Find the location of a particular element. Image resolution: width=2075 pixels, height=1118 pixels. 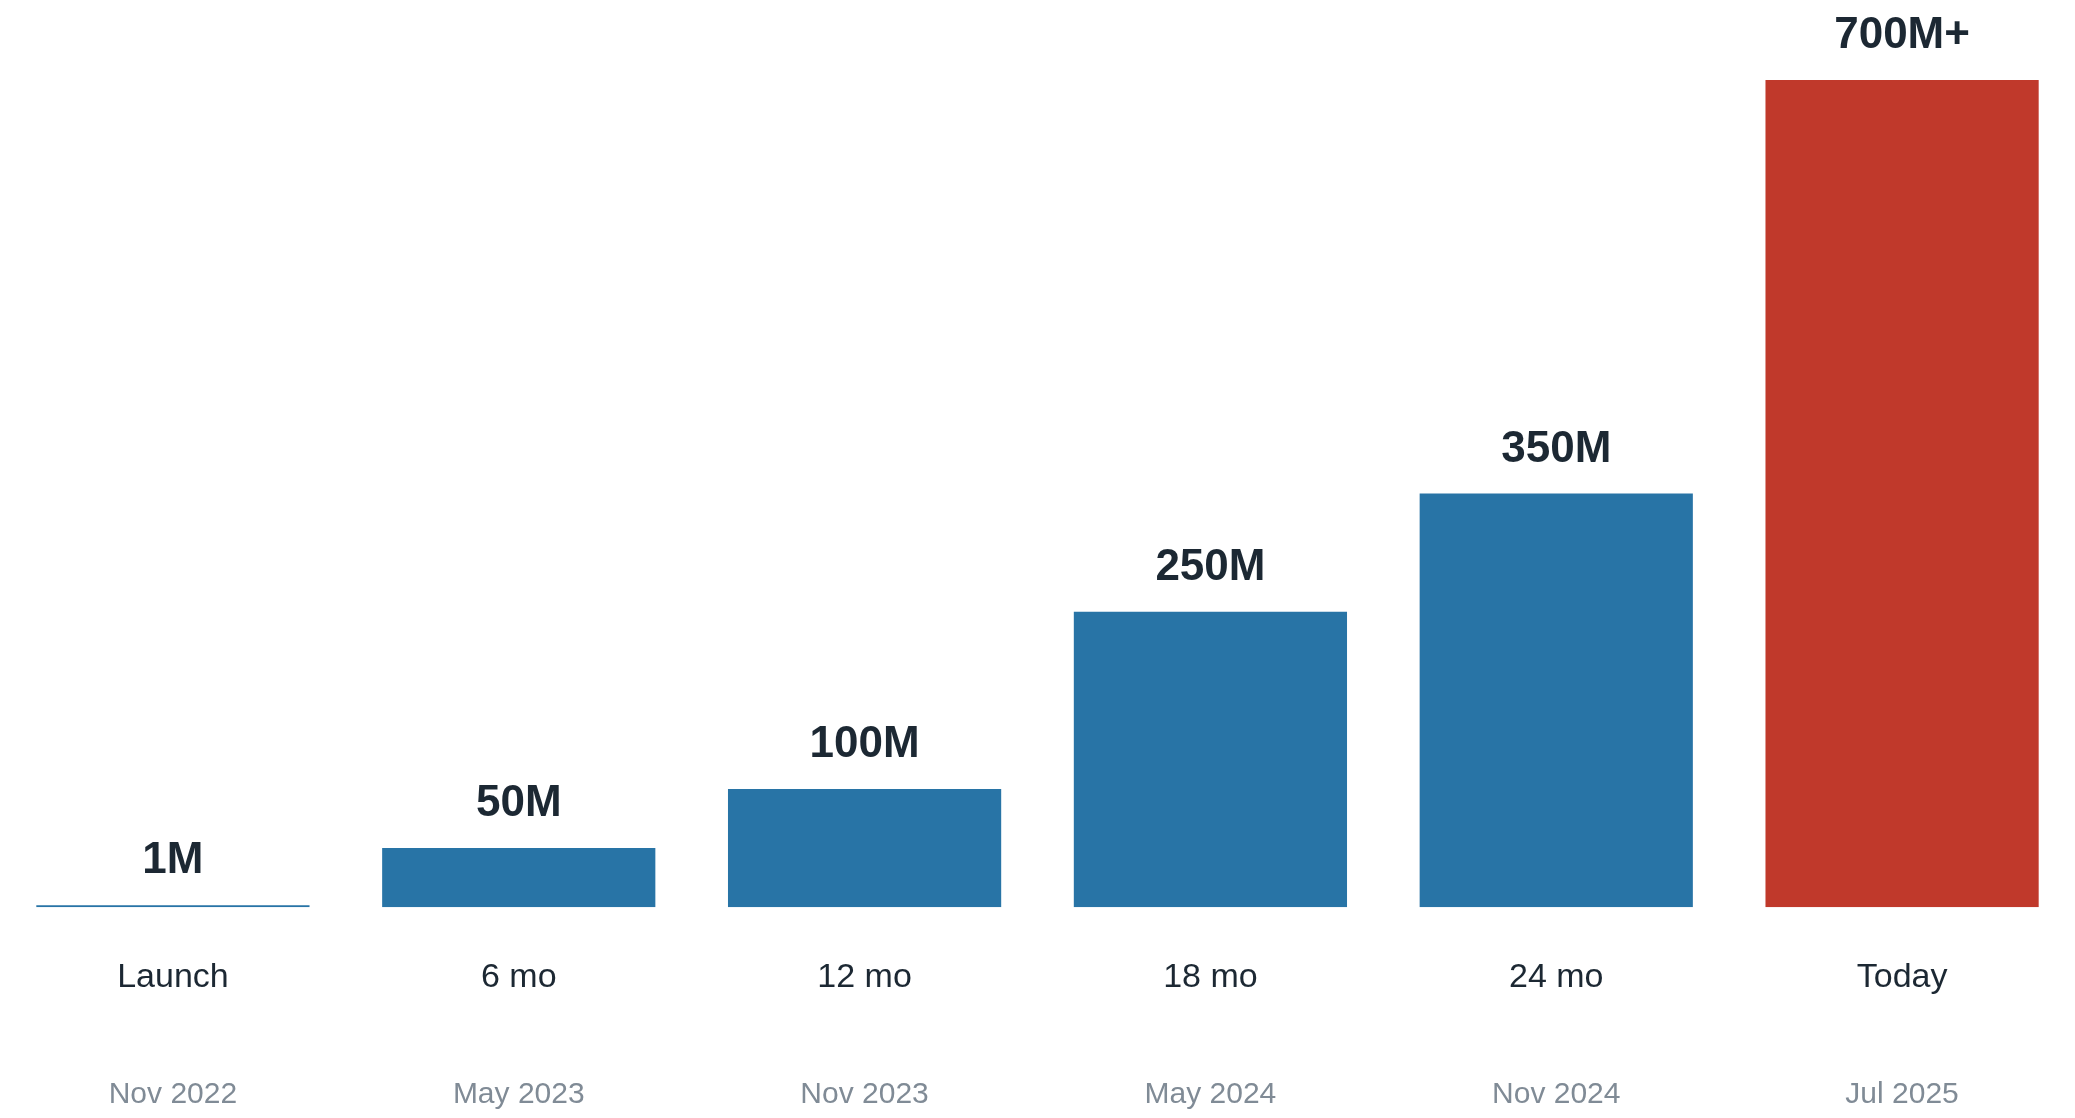

text: Nov 2024 is located at coordinates (1556, 1093).